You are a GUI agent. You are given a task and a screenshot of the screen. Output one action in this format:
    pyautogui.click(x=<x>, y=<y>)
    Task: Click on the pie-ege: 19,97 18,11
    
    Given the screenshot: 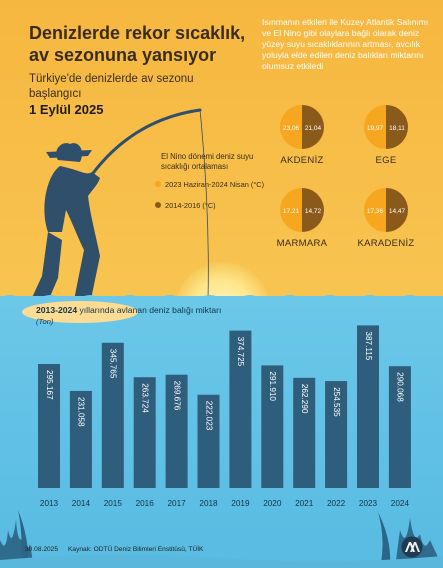 What is the action you would take?
    pyautogui.click(x=386, y=127)
    